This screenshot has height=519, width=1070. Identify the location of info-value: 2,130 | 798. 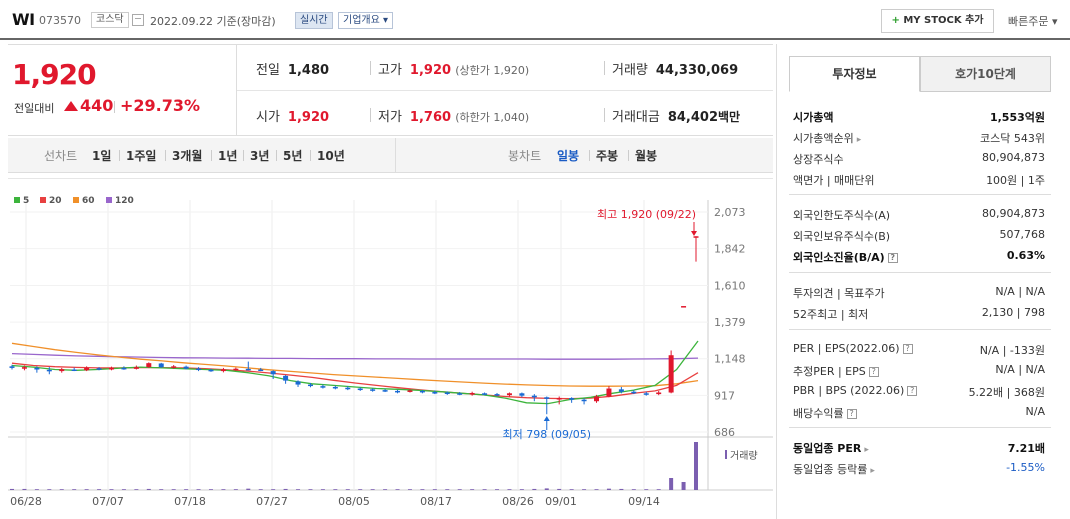
(1013, 312).